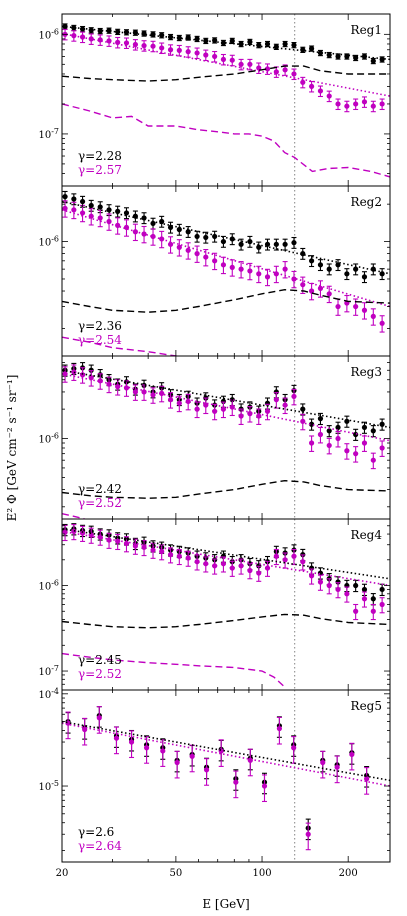 The width and height of the screenshot is (407, 916). Describe the element at coordinates (12, 448) in the screenshot. I see `y-axis-label: E² Φ [GeV cm⁻² s⁻¹ sr⁻¹]` at that location.